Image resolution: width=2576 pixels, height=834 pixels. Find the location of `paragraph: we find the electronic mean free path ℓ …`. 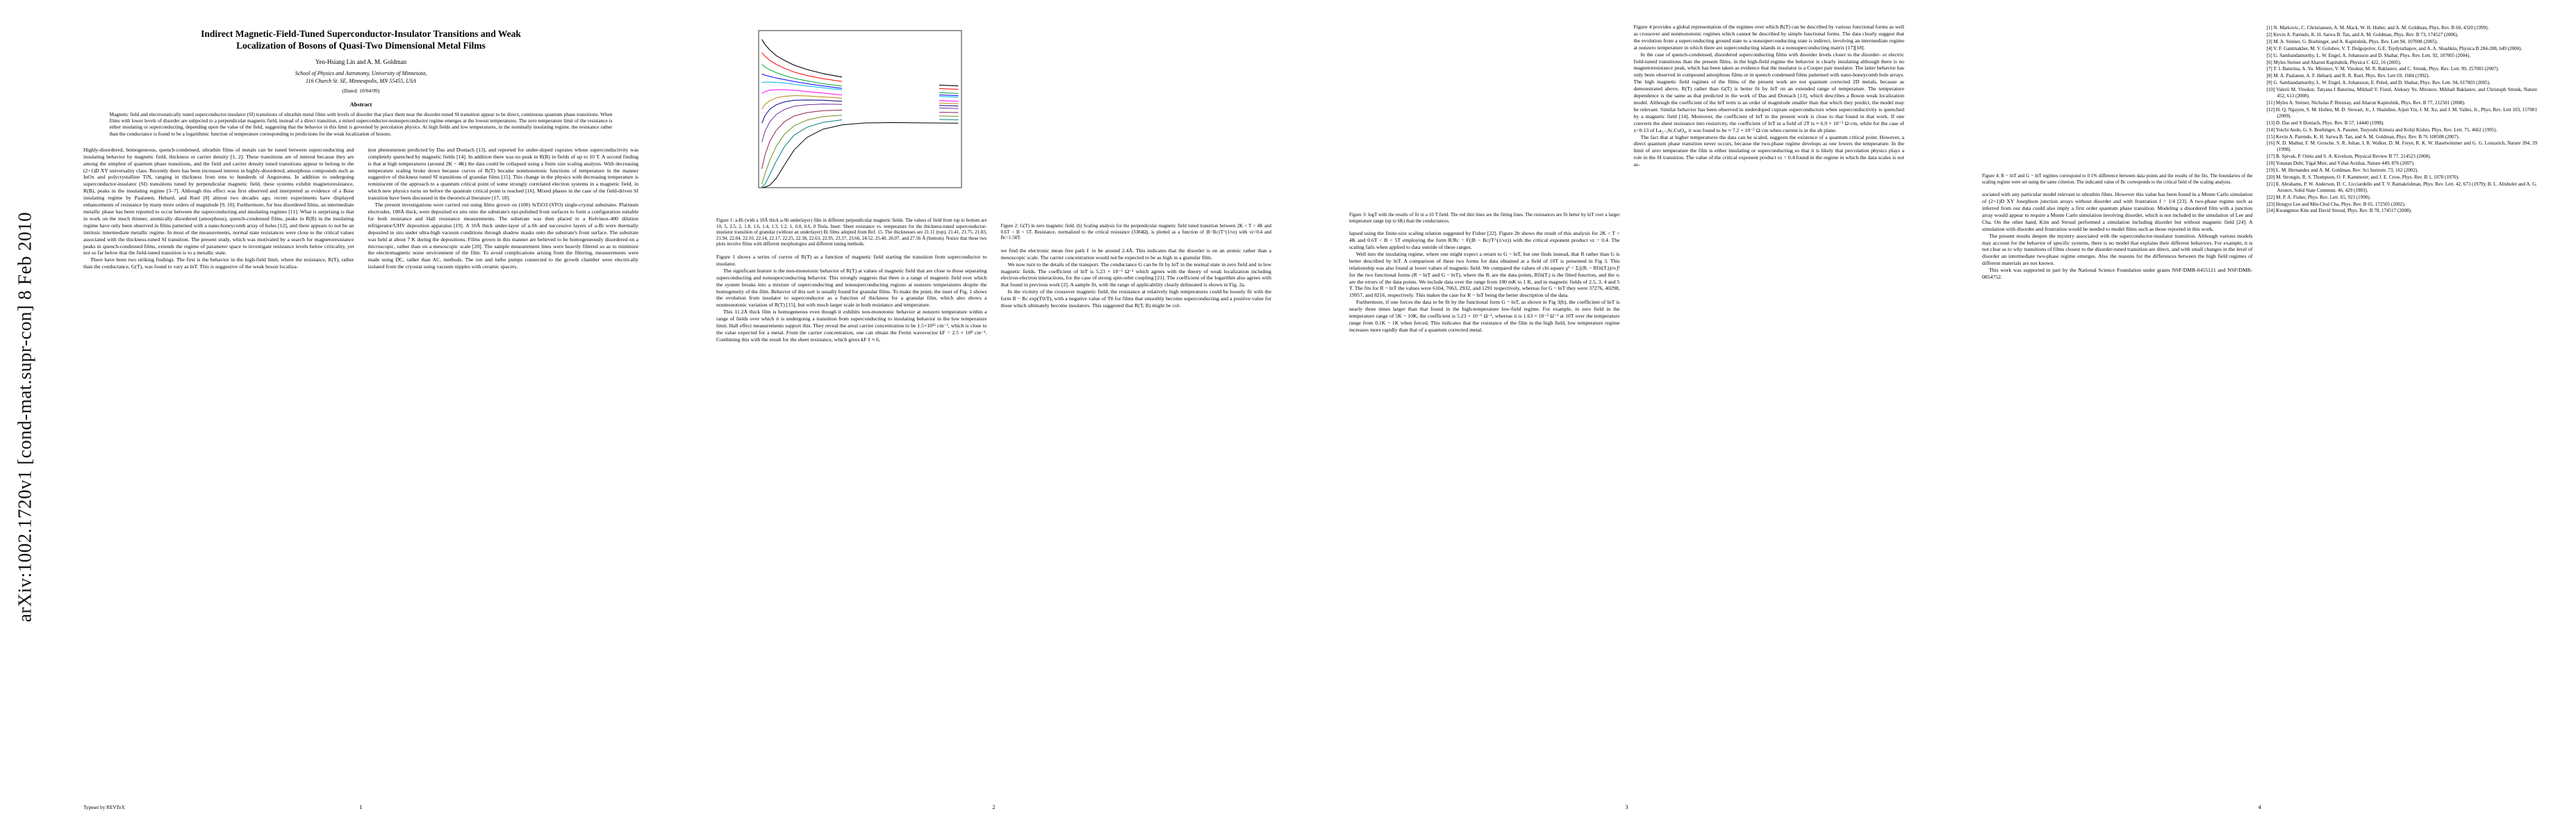

paragraph: we find the electronic mean free path ℓ … is located at coordinates (1136, 254).